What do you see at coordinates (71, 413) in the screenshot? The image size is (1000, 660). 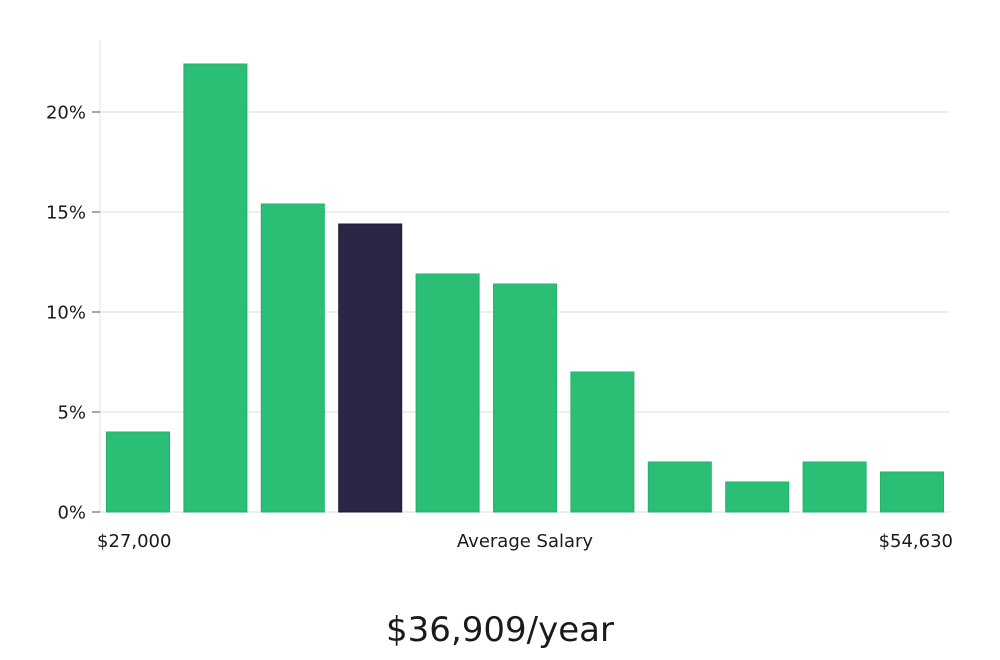 I see `y-tick-label-5: 5%` at bounding box center [71, 413].